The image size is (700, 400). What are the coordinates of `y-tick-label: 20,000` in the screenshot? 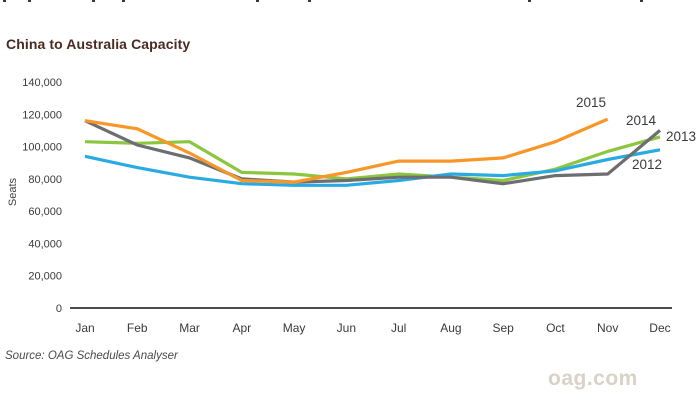 It's located at (45, 277).